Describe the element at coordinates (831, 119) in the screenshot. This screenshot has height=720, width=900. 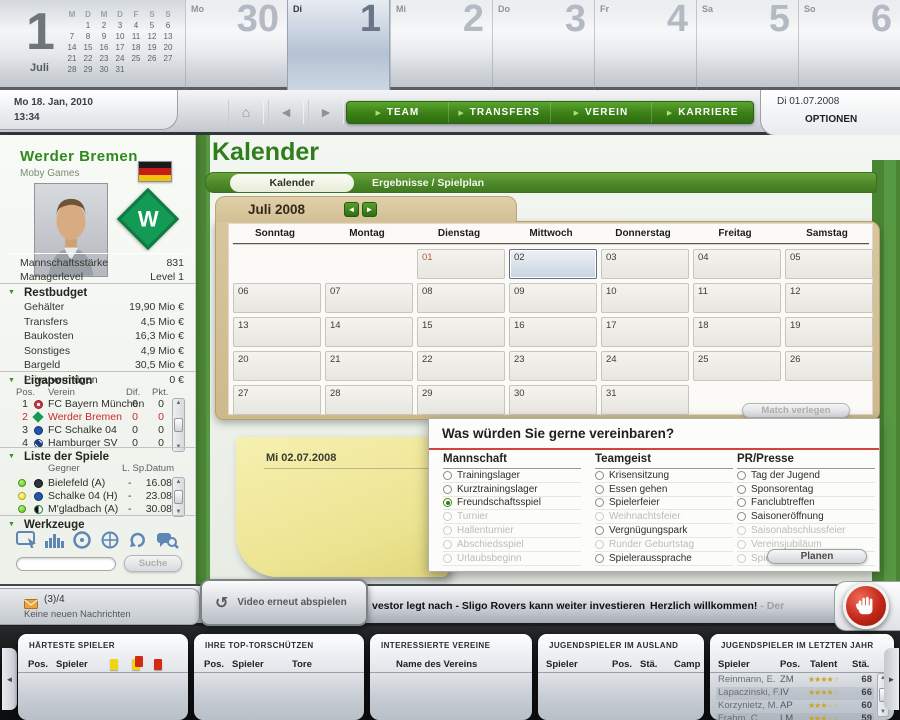
I see `options-button: OPTIONEN` at that location.